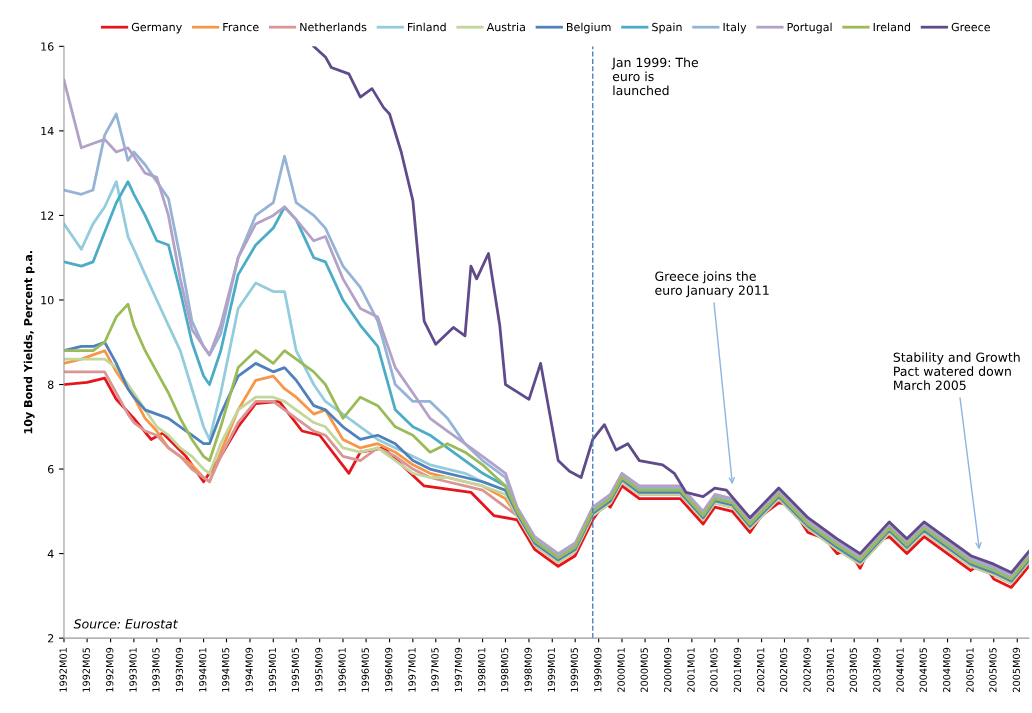  What do you see at coordinates (133, 670) in the screenshot?
I see `x-tick-label: 1993M01` at bounding box center [133, 670].